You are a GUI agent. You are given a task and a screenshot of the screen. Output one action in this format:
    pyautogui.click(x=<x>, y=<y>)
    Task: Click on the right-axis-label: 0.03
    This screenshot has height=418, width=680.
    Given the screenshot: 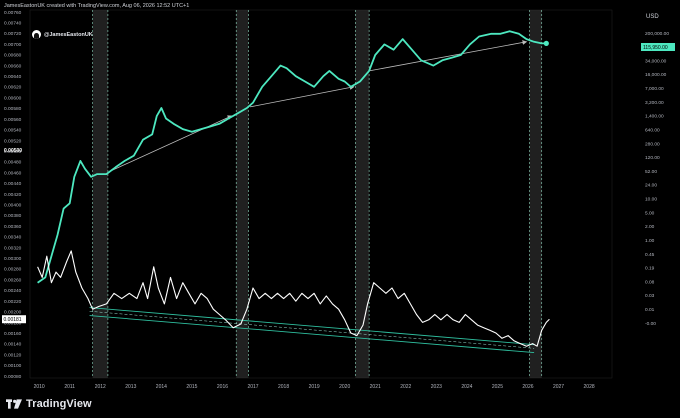 What is the action you would take?
    pyautogui.click(x=650, y=296)
    